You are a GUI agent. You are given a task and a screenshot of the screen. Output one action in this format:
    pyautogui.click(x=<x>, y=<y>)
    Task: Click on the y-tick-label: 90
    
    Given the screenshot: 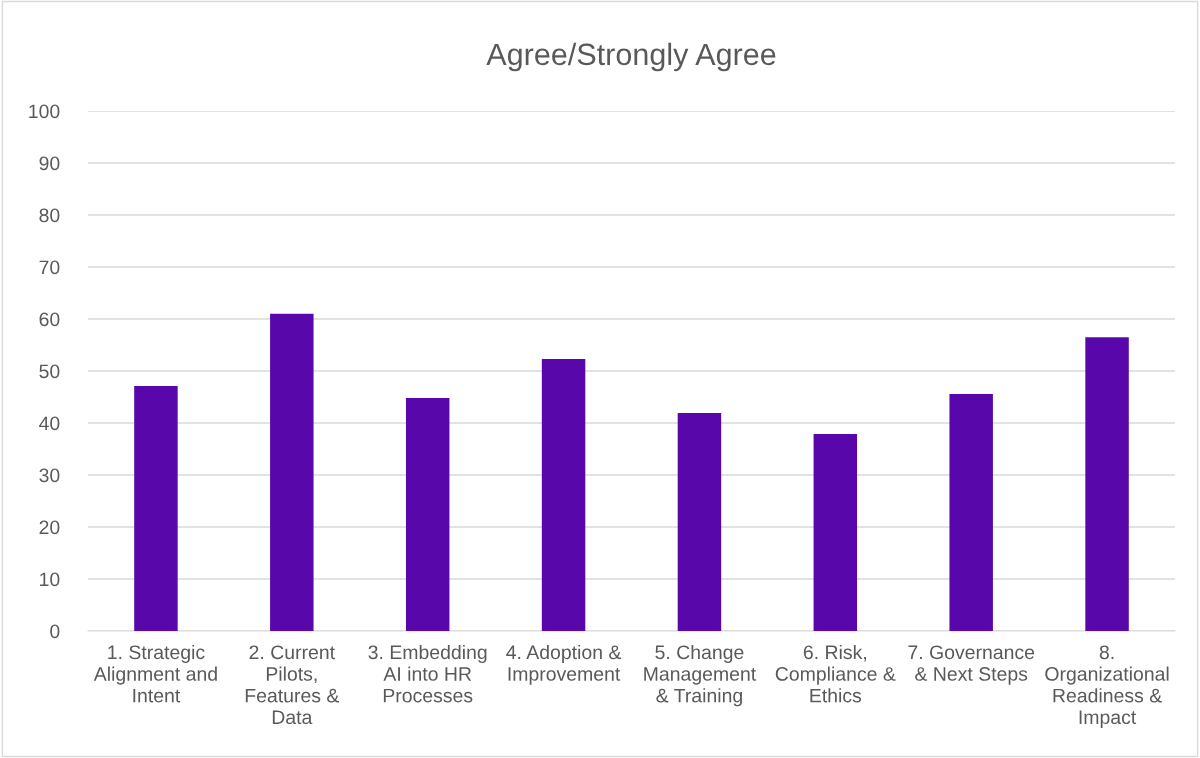 What is the action you would take?
    pyautogui.click(x=49, y=163)
    